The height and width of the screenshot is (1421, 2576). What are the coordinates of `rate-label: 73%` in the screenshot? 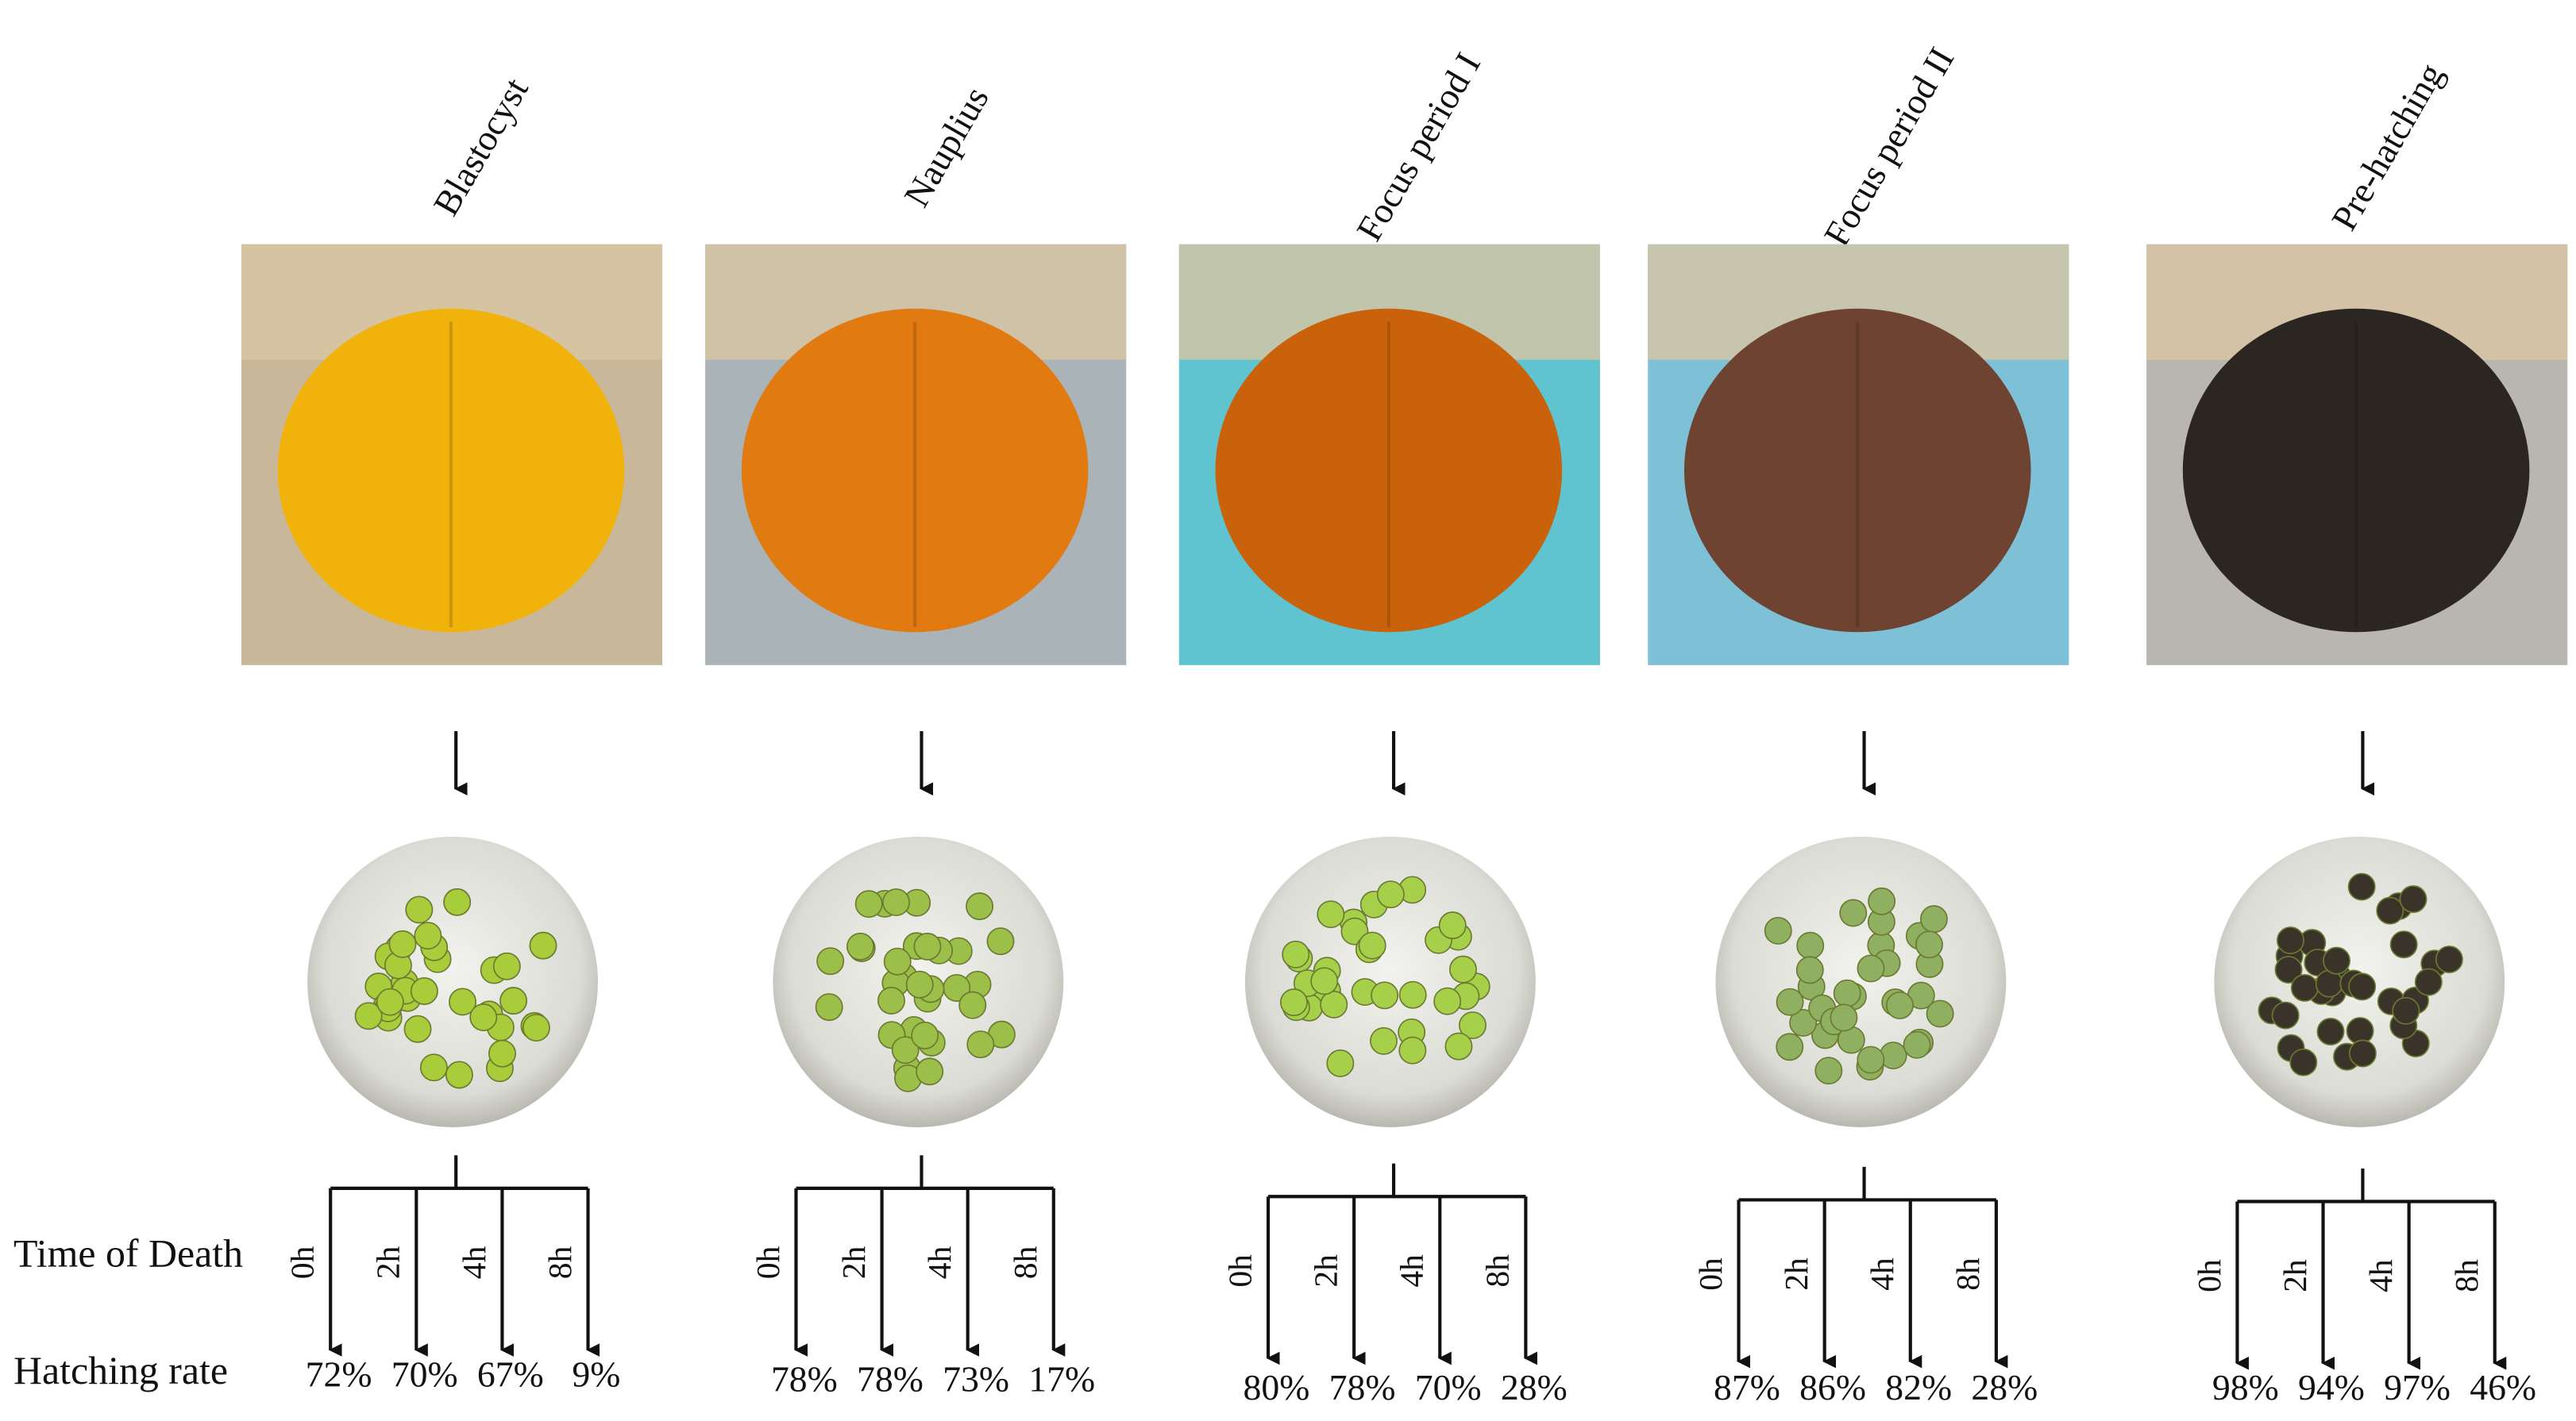 It's located at (976, 1379).